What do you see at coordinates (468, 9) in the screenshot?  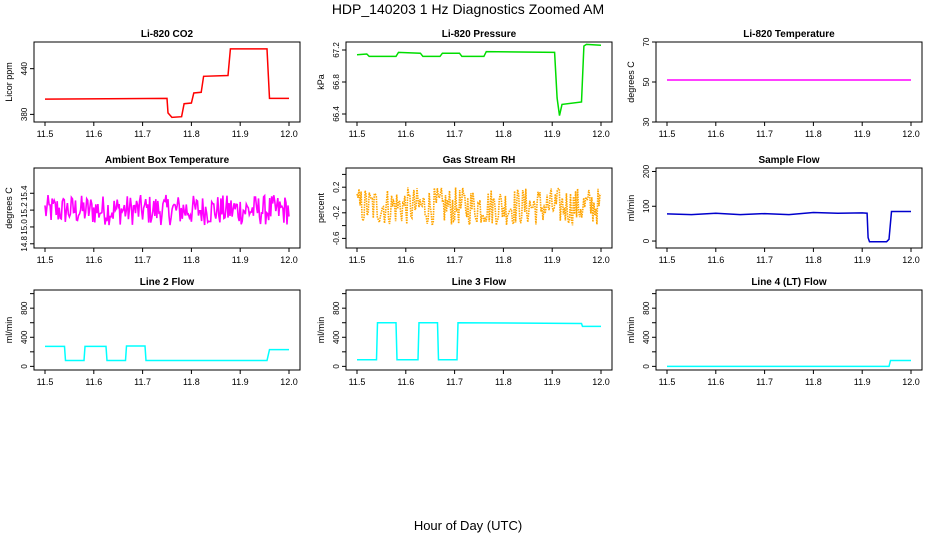 I see `page-title: HDP_140203 1 Hz Diagnostics Zoomed AM` at bounding box center [468, 9].